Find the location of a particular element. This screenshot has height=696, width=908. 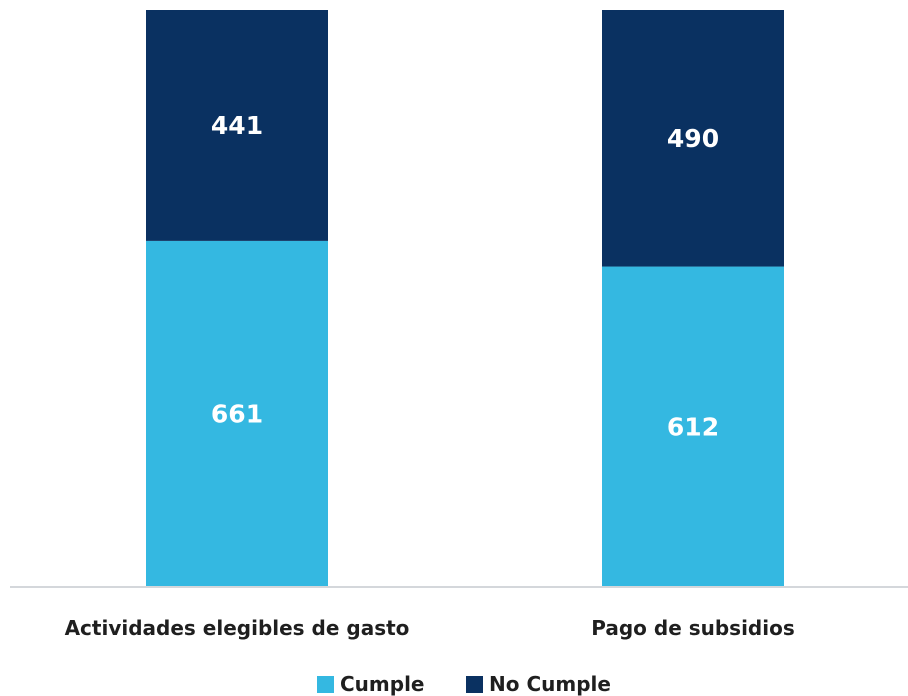

bar-no-cumple-actividades-elegibles-de-gasto is located at coordinates (237, 125).